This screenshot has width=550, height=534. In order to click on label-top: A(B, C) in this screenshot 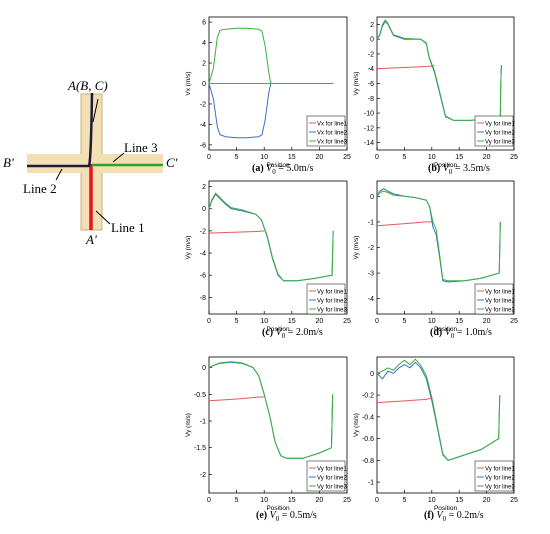, I will do `click(87, 85)`.